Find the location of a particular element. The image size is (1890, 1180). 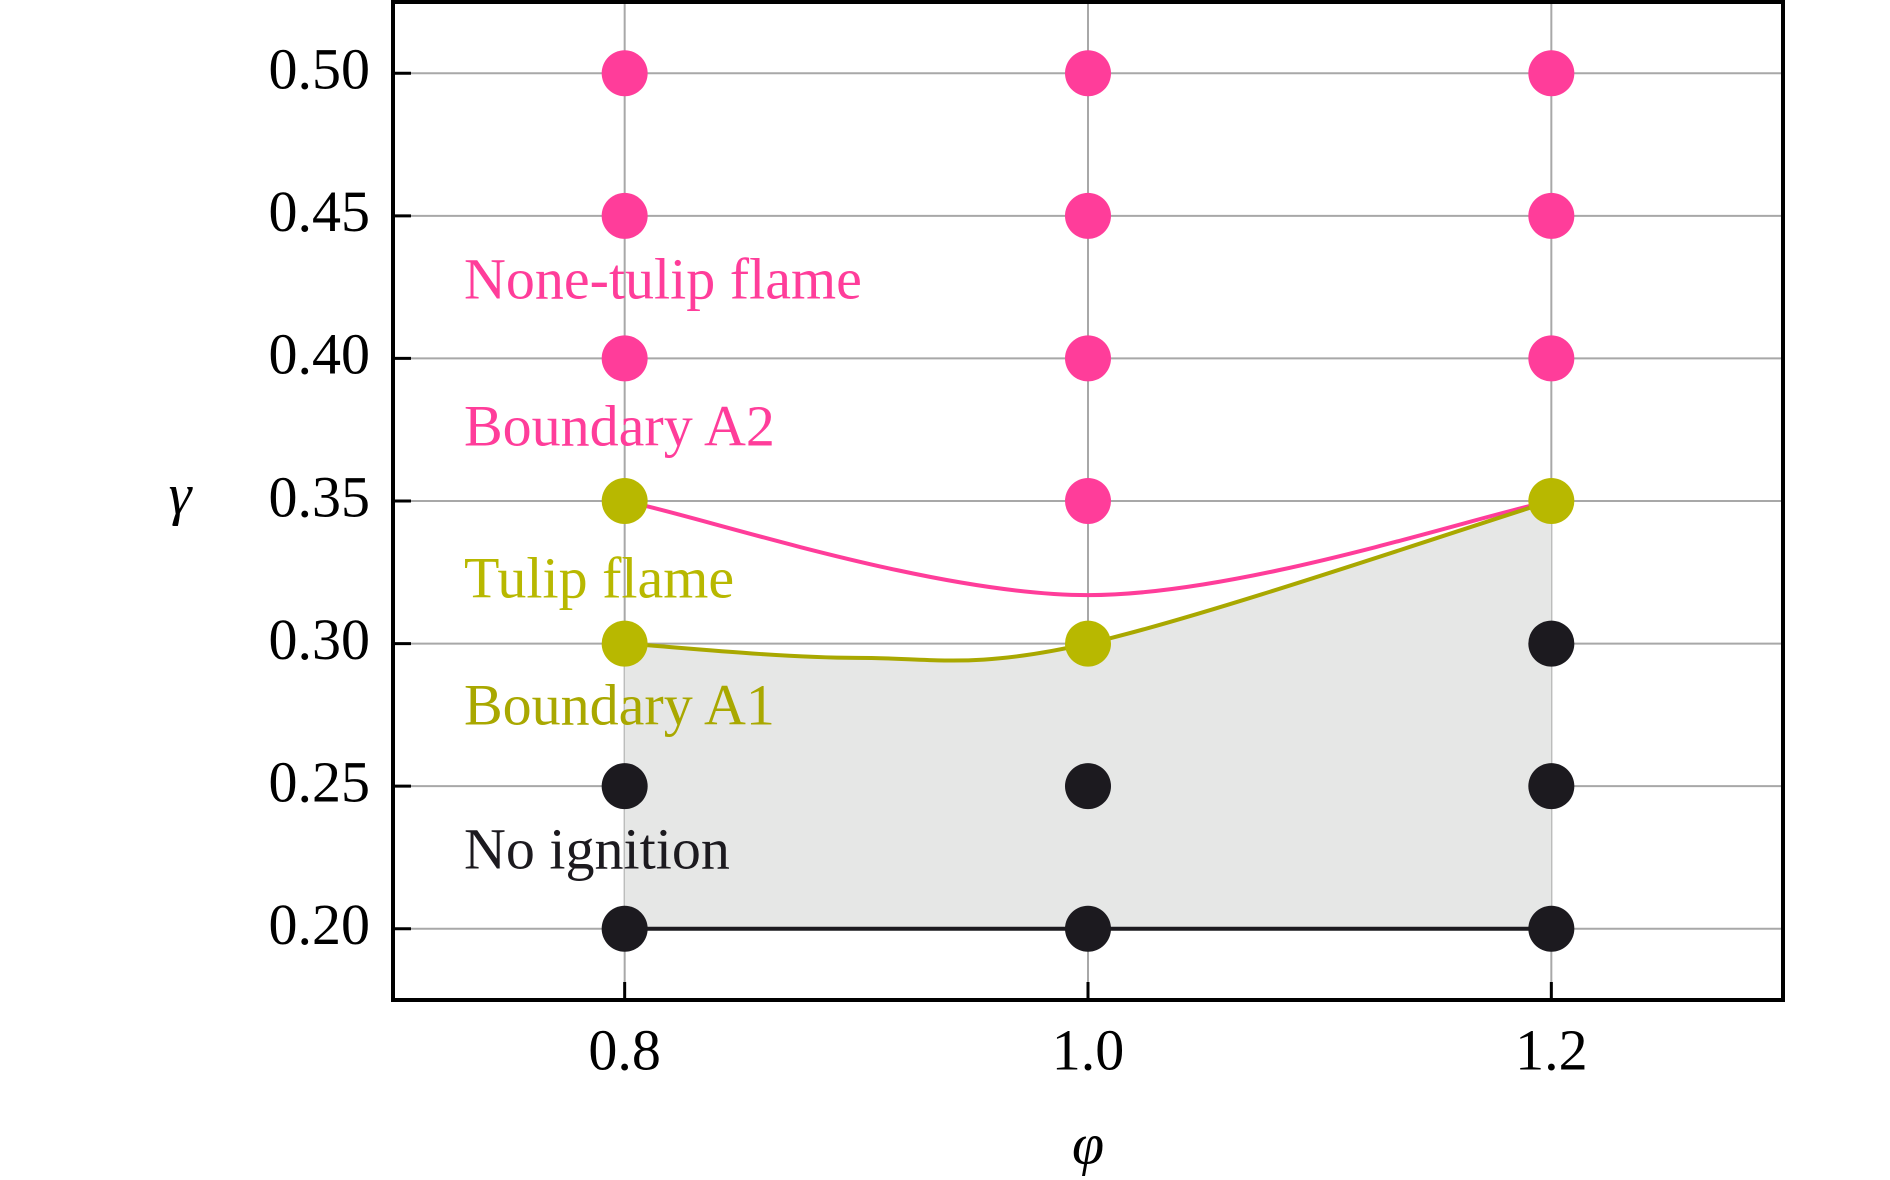

y-tick-label: 0.20 is located at coordinates (320, 924).